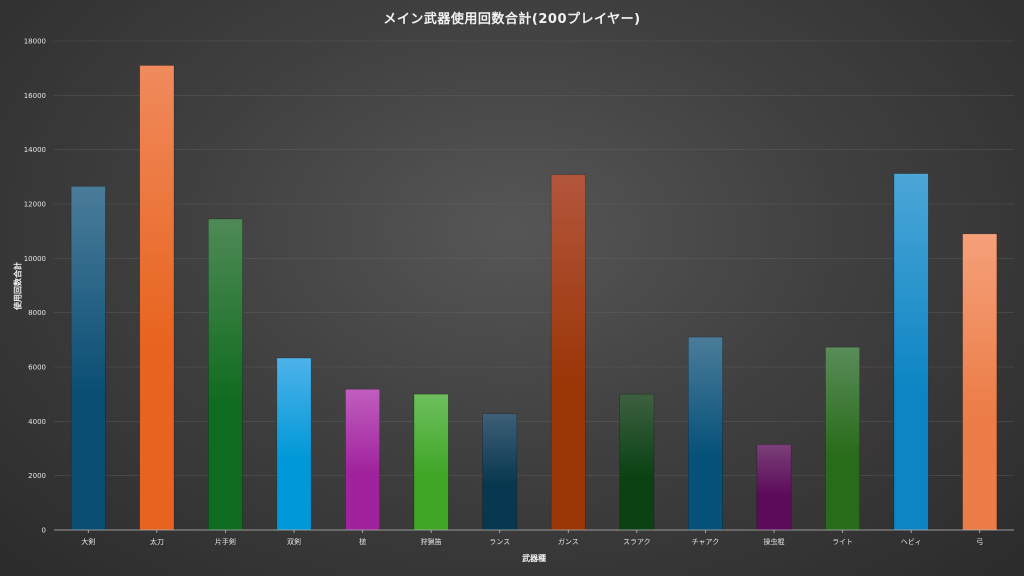 Image resolution: width=1024 pixels, height=576 pixels. What do you see at coordinates (842, 542) in the screenshot?
I see `x-tick-label: ライト` at bounding box center [842, 542].